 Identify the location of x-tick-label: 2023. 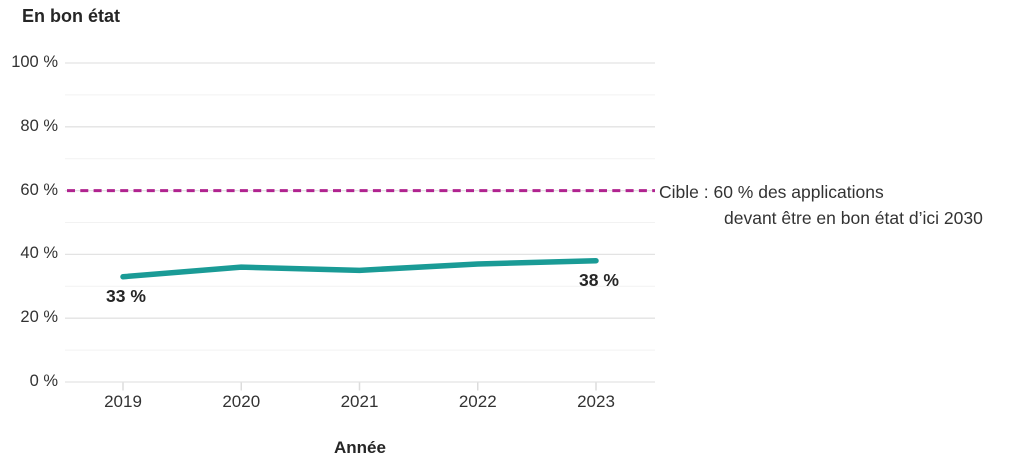
(596, 401).